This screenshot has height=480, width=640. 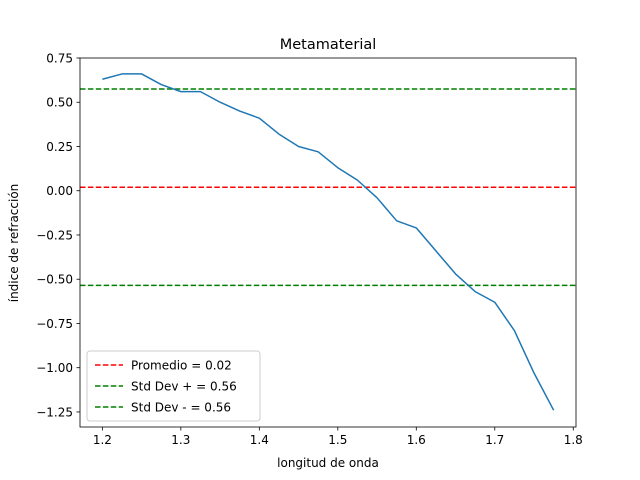 What do you see at coordinates (337, 440) in the screenshot?
I see `x-tick-label: 1.5` at bounding box center [337, 440].